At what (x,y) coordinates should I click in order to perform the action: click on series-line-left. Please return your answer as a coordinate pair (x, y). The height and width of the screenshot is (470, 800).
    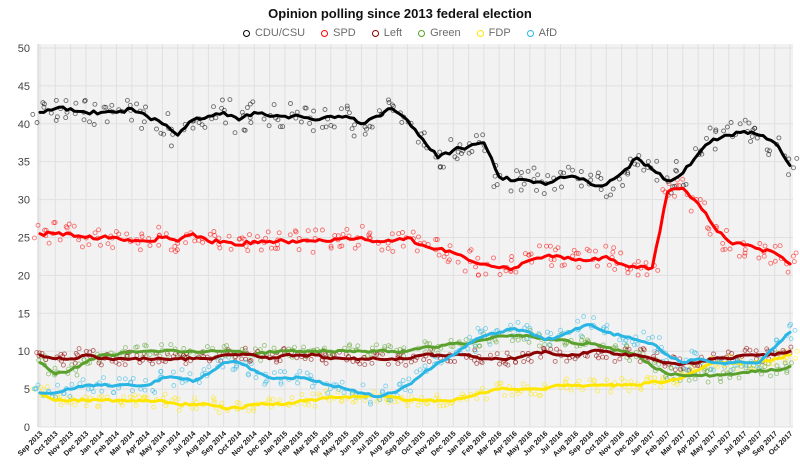
    Looking at the image, I should click on (415, 357).